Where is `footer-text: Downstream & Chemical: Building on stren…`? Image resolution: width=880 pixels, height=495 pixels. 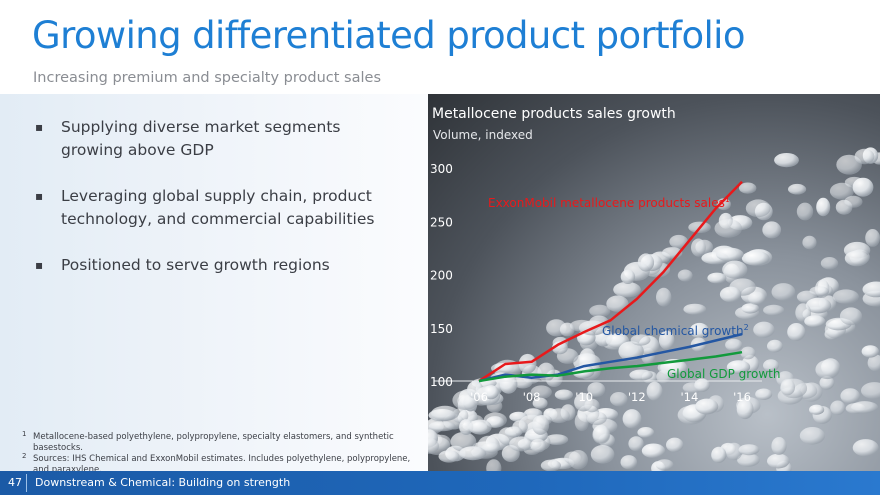 footer-text: Downstream & Chemical: Building on stren… is located at coordinates (163, 482).